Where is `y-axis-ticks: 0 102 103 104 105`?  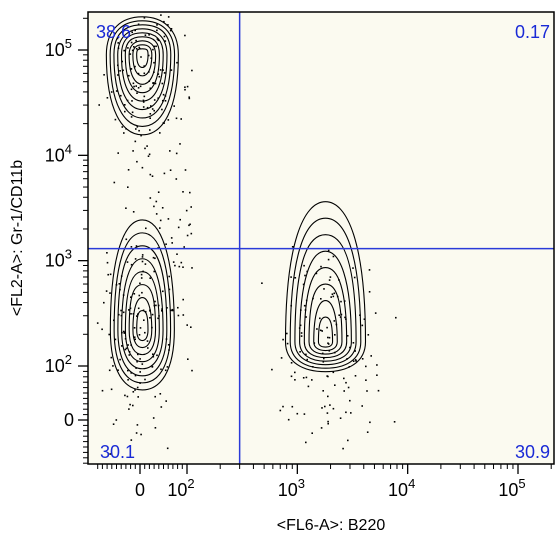 y-axis-ticks: 0 102 103 104 105 is located at coordinates (66, 240).